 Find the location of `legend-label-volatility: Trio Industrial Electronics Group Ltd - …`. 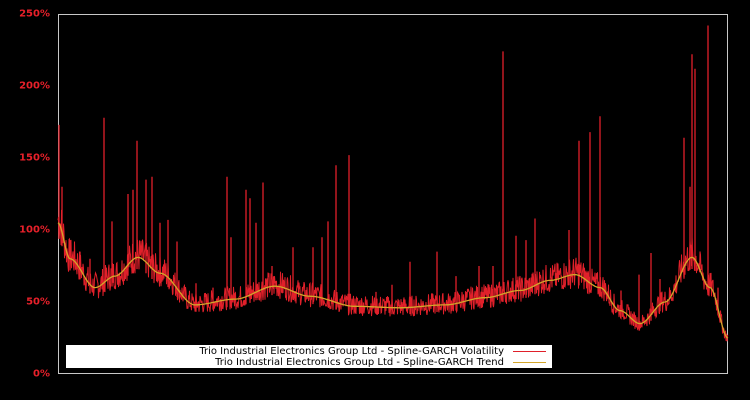

legend-label-volatility: Trio Industrial Electronics Group Ltd - … is located at coordinates (351, 351).